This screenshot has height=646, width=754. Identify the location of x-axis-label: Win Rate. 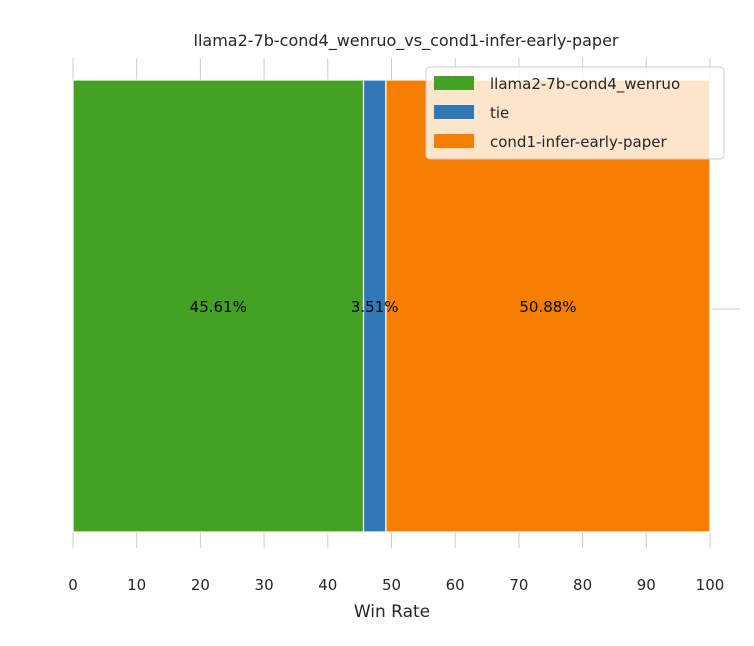
(392, 612).